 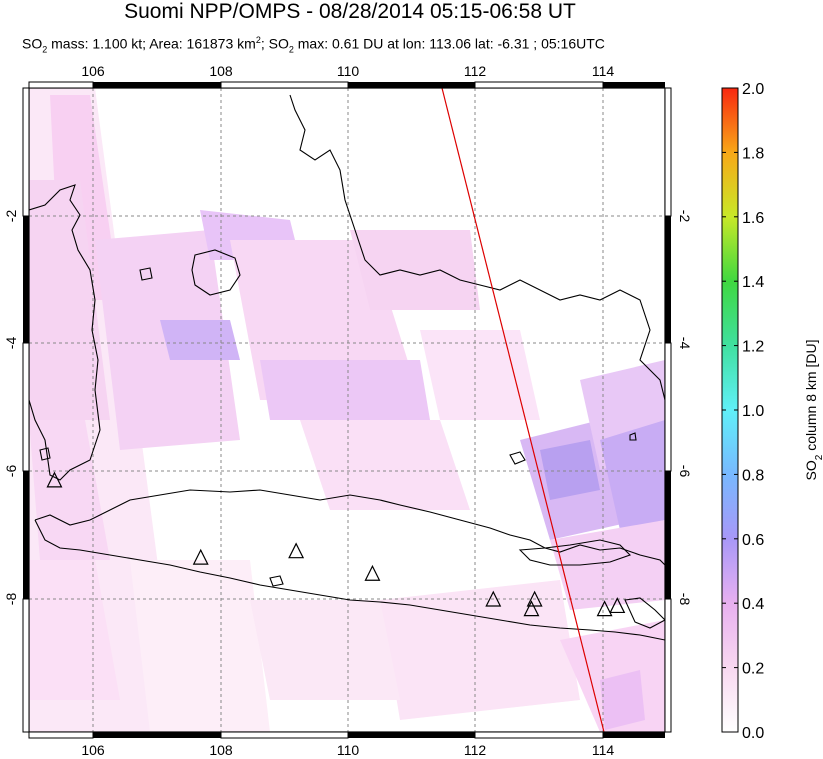 I want to click on colorbar-ticks: 0.0 0.2 0.4 0.6 0.8 1.0 1.2 1.4 1.6 1.8 2.0, so click(x=743, y=411).